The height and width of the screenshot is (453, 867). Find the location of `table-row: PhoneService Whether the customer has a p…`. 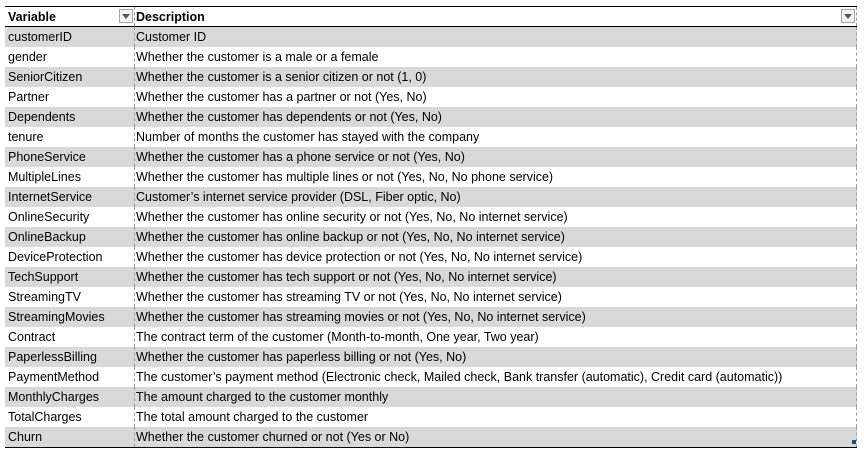

table-row: PhoneService Whether the customer has a p… is located at coordinates (431, 157).